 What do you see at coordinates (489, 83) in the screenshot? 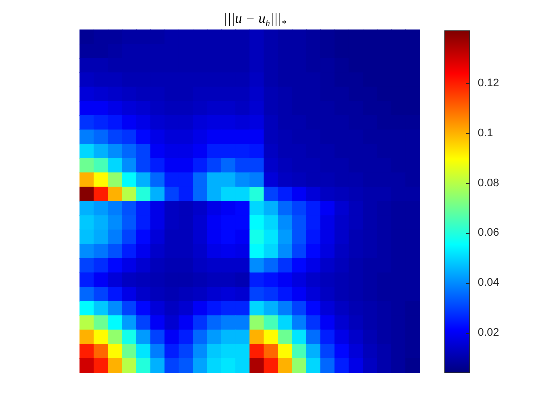
I see `color-bar-label: 0.12` at bounding box center [489, 83].